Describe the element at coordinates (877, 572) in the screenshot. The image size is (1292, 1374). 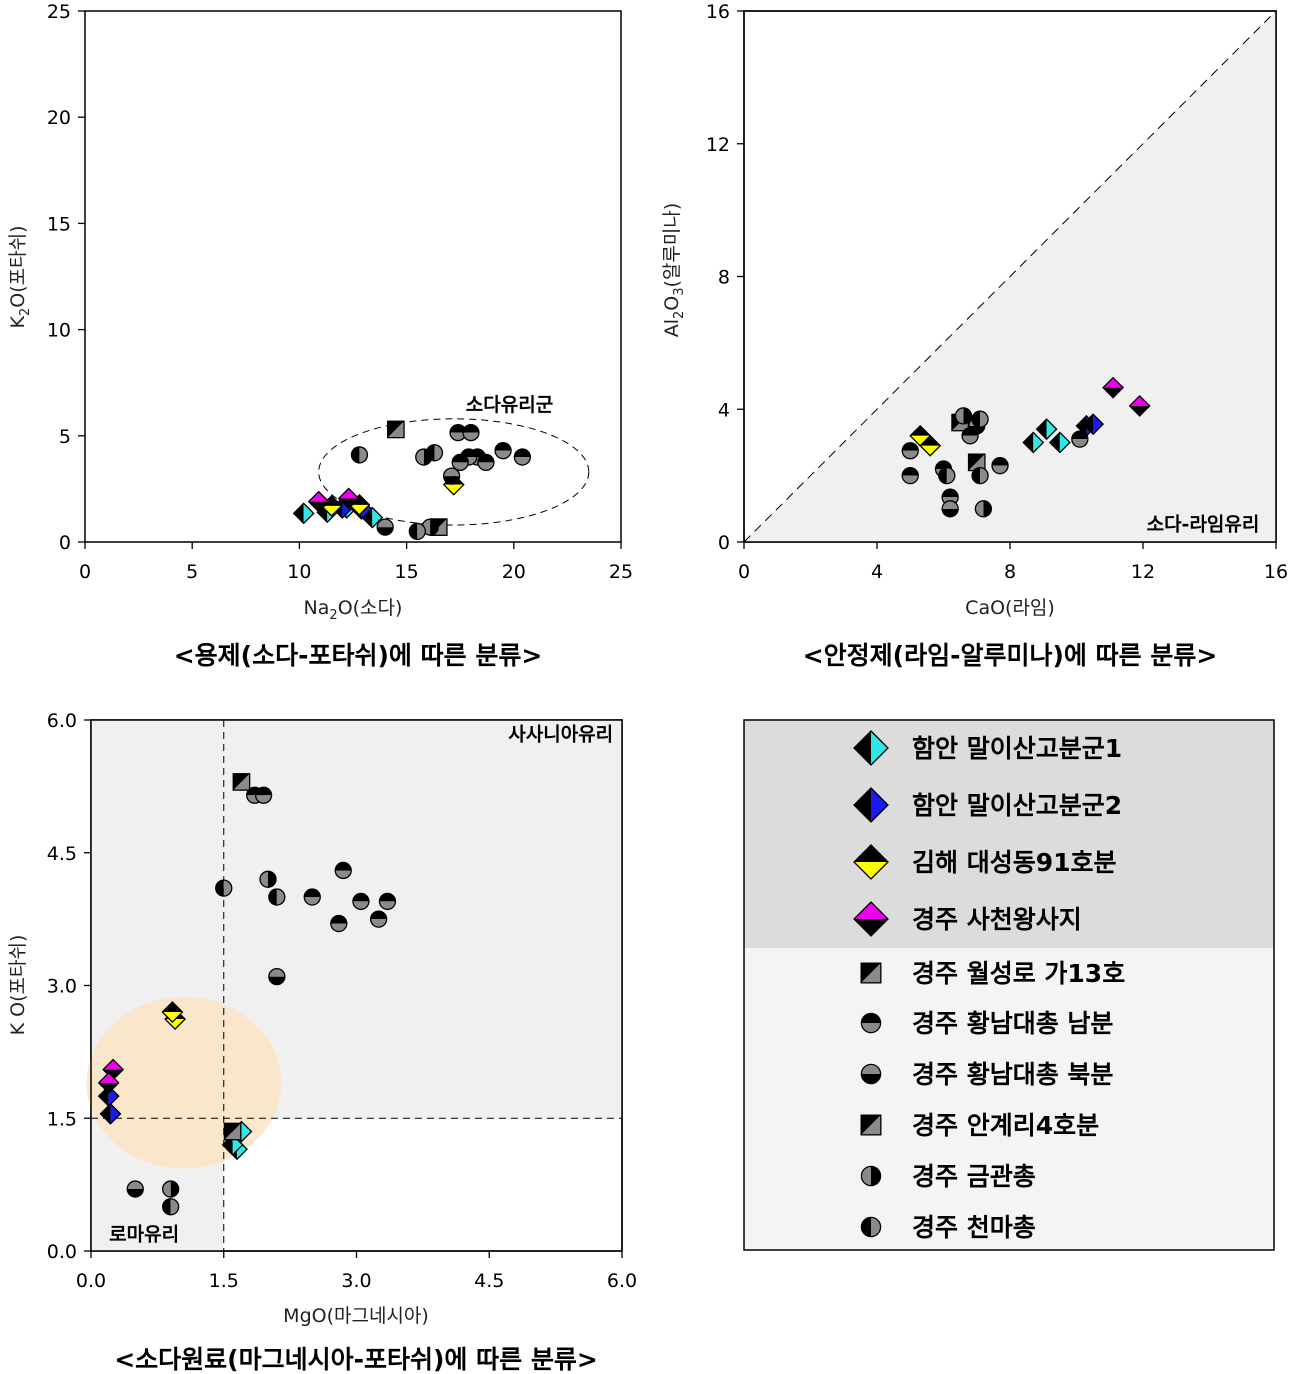
I see `chart2-x-tick-label: 4` at that location.